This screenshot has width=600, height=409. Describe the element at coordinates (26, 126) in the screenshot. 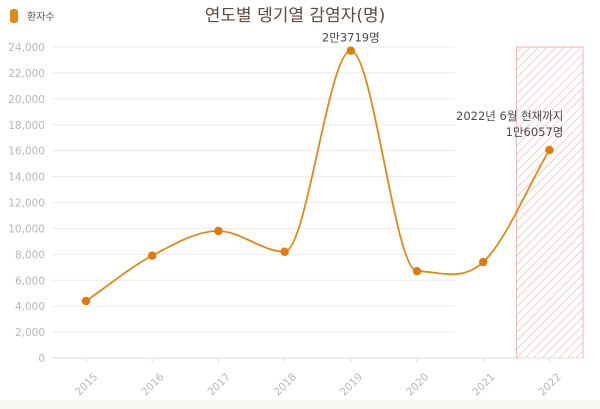

I see `y-tick-label: 18,000` at that location.